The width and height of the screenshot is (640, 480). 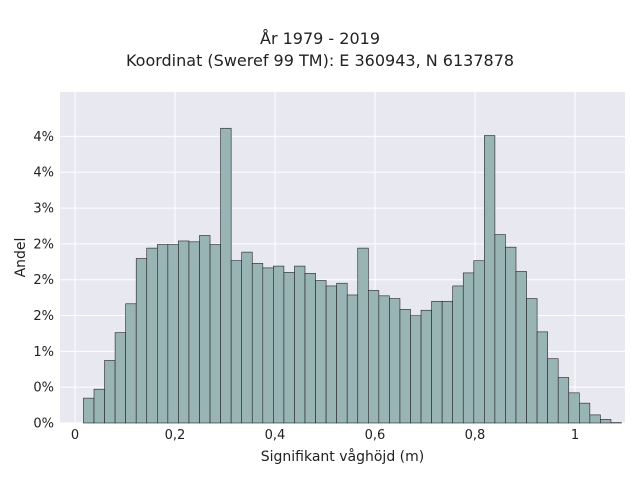 I want to click on x-tick-label: 0, so click(x=75, y=435).